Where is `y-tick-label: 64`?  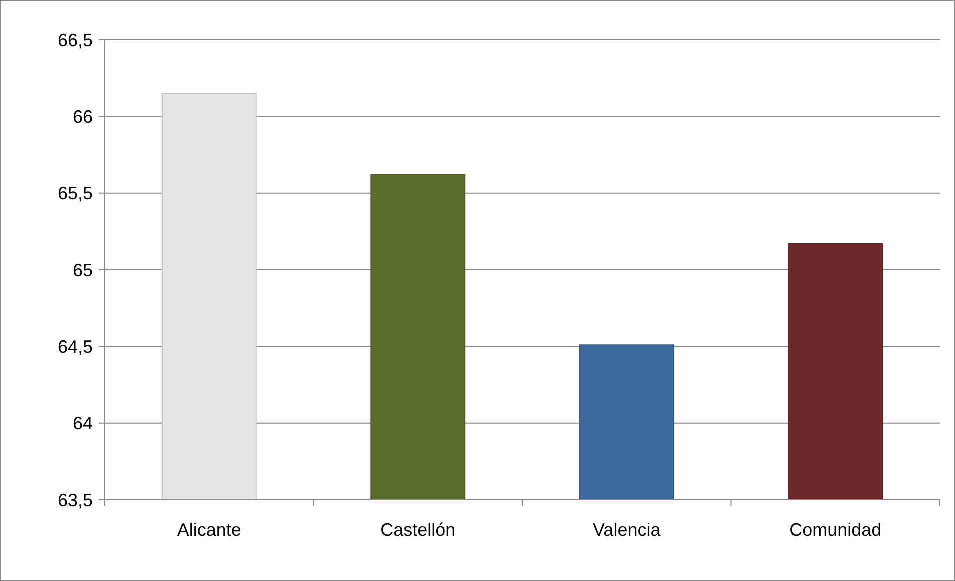 y-tick-label: 64 is located at coordinates (82, 424).